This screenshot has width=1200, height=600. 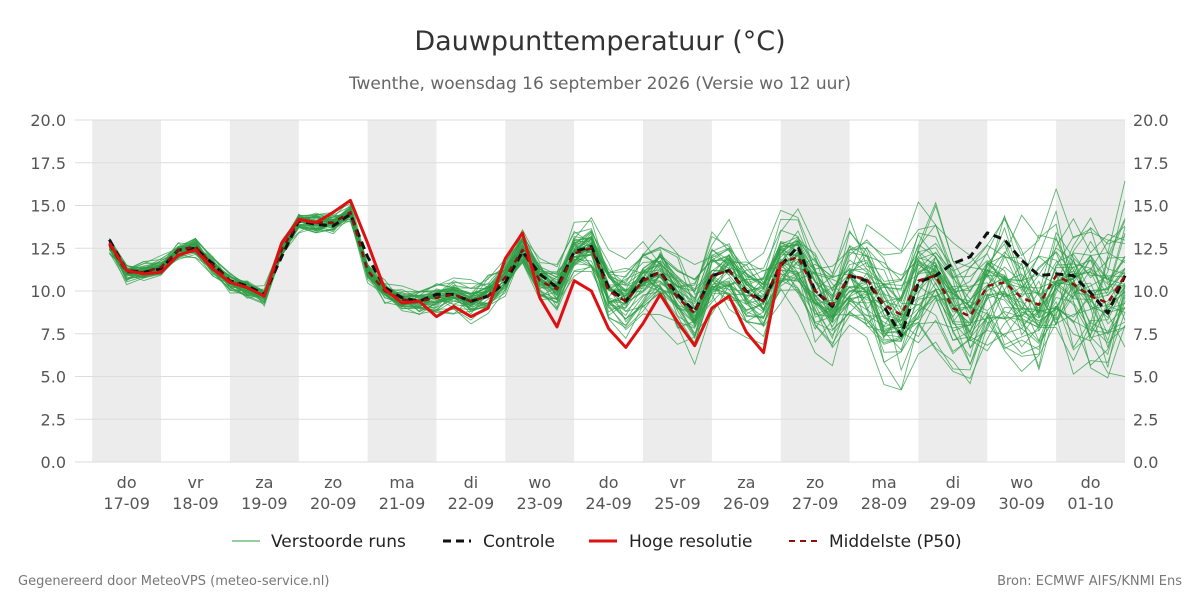 I want to click on x-tick-date: 01-10, so click(x=1090, y=503).